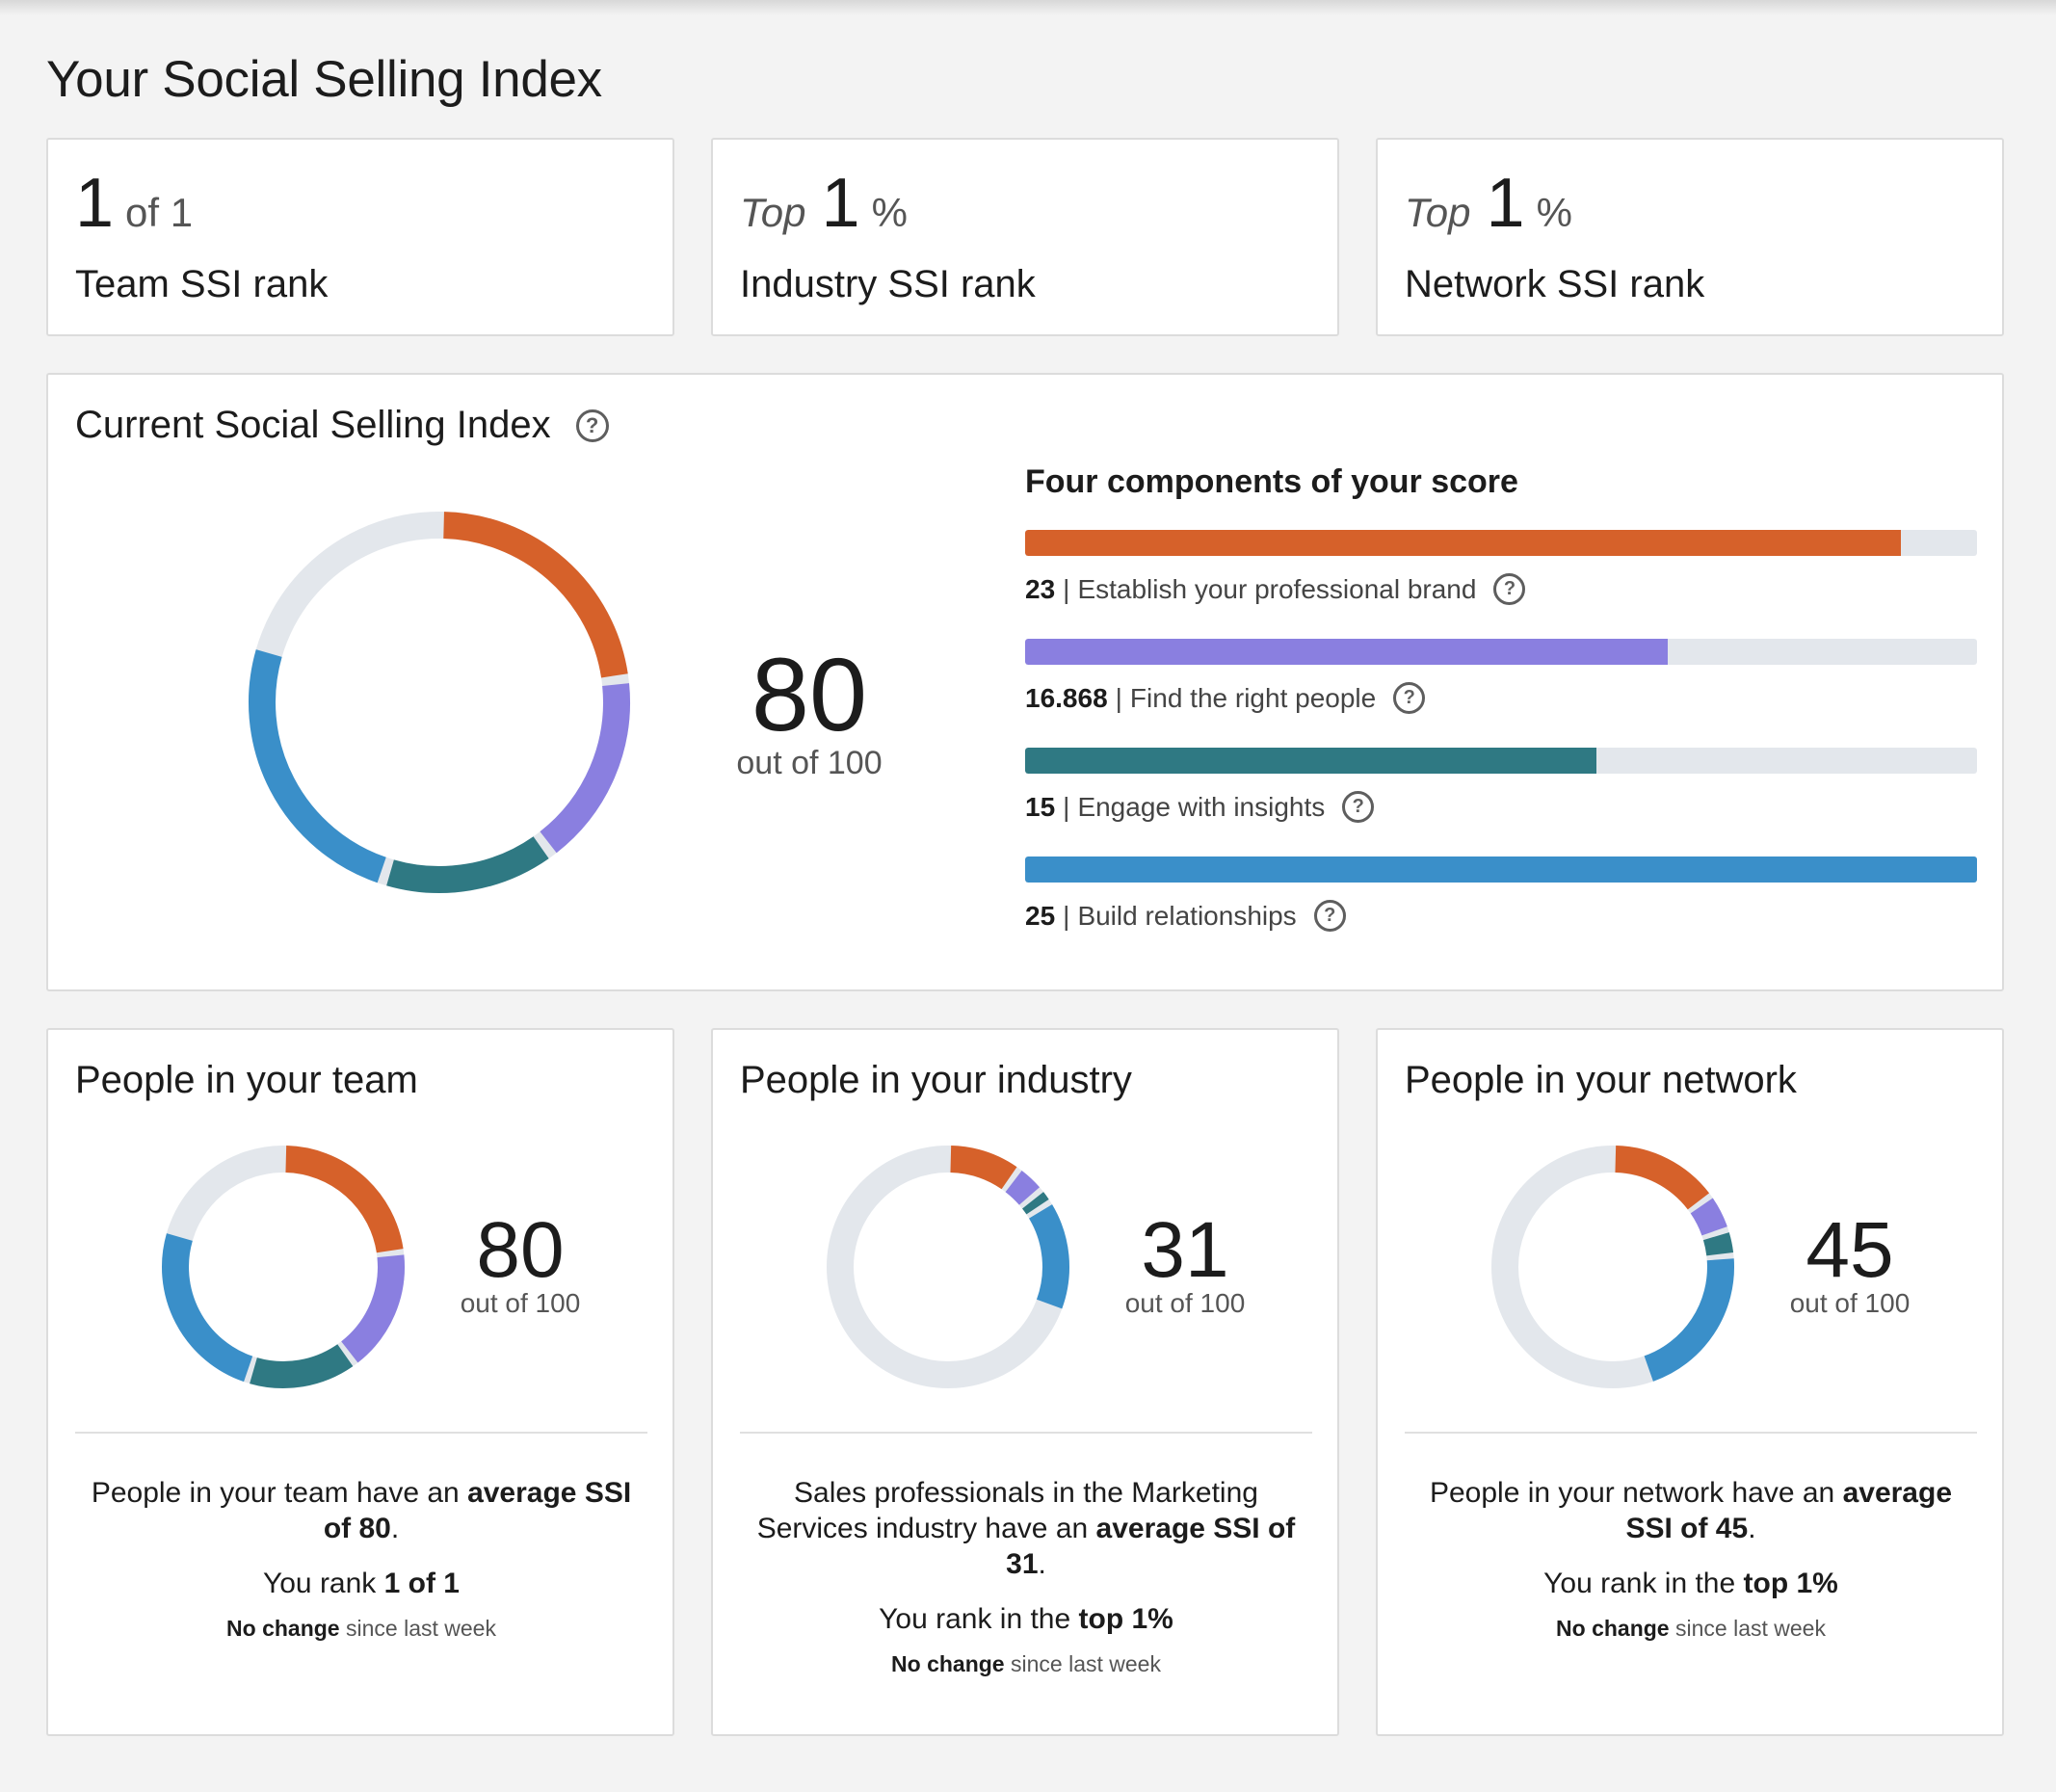 The width and height of the screenshot is (2056, 1792). I want to click on rank-figure: 1 of 1, so click(134, 208).